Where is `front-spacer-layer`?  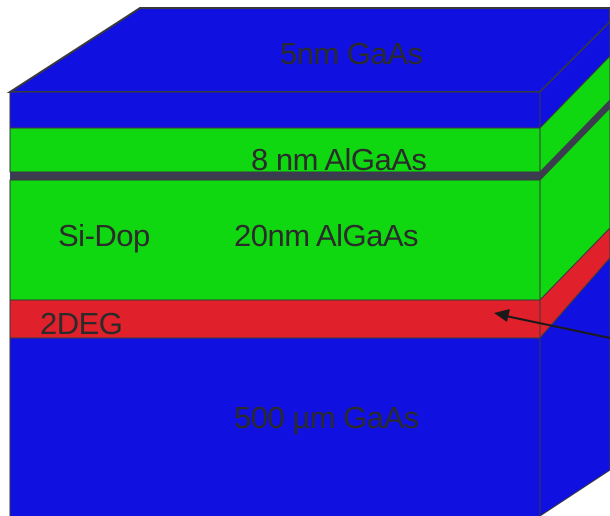 front-spacer-layer is located at coordinates (275, 150).